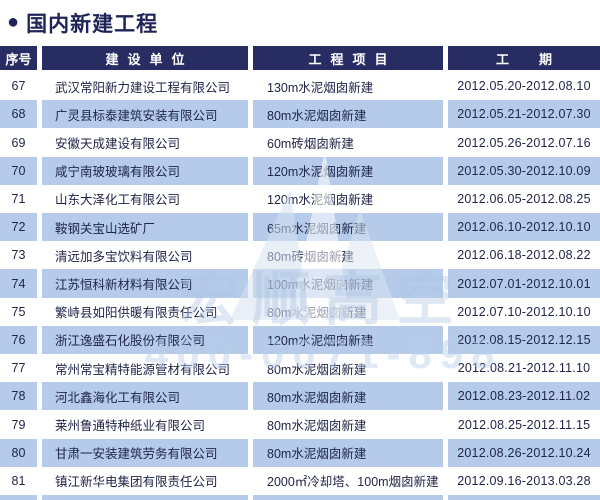 The image size is (600, 500). Describe the element at coordinates (524, 340) in the screenshot. I see `project-duration: 2012.08.15-2012.12.15` at that location.